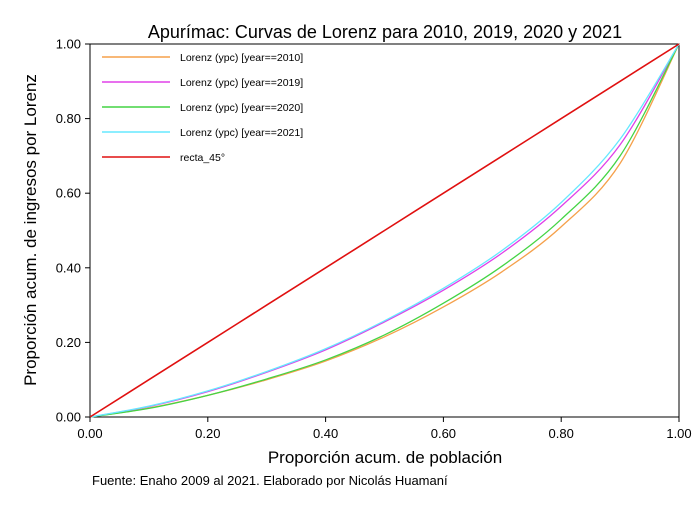 This screenshot has height=508, width=698. What do you see at coordinates (202, 158) in the screenshot?
I see `legend-label: recta_45°` at bounding box center [202, 158].